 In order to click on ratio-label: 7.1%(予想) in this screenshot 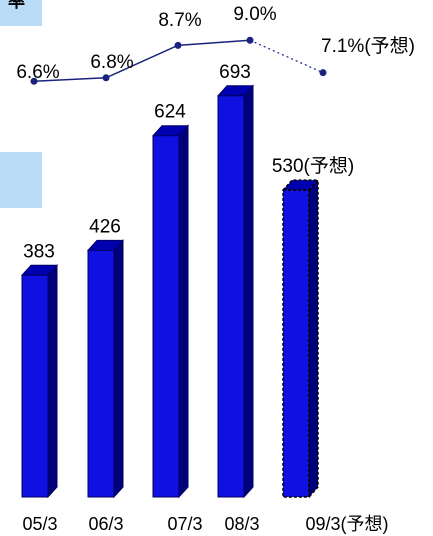, I will do `click(368, 46)`.